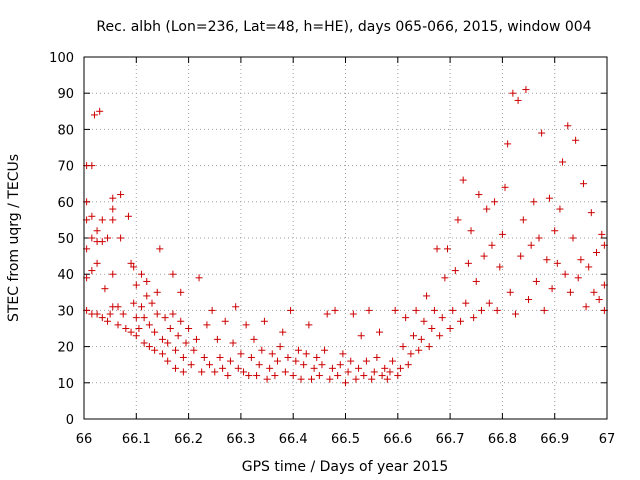 The width and height of the screenshot is (640, 480). What do you see at coordinates (65, 384) in the screenshot?
I see `y-tick-label: 10` at bounding box center [65, 384].